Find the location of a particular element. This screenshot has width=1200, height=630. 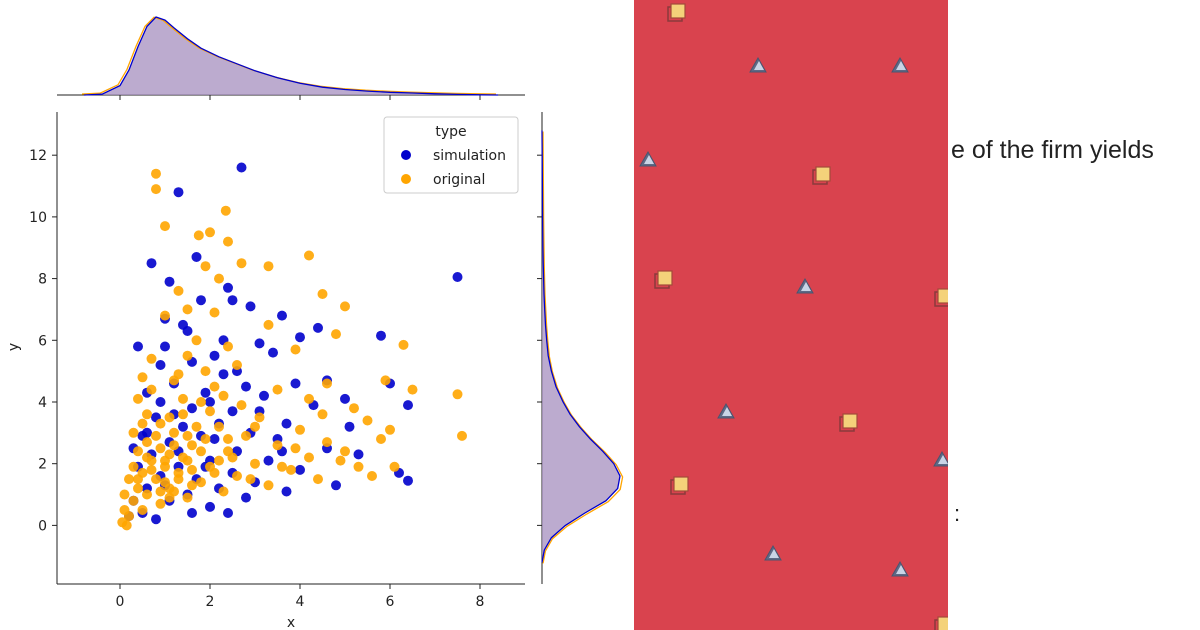

legend-title: type is located at coordinates (450, 132).